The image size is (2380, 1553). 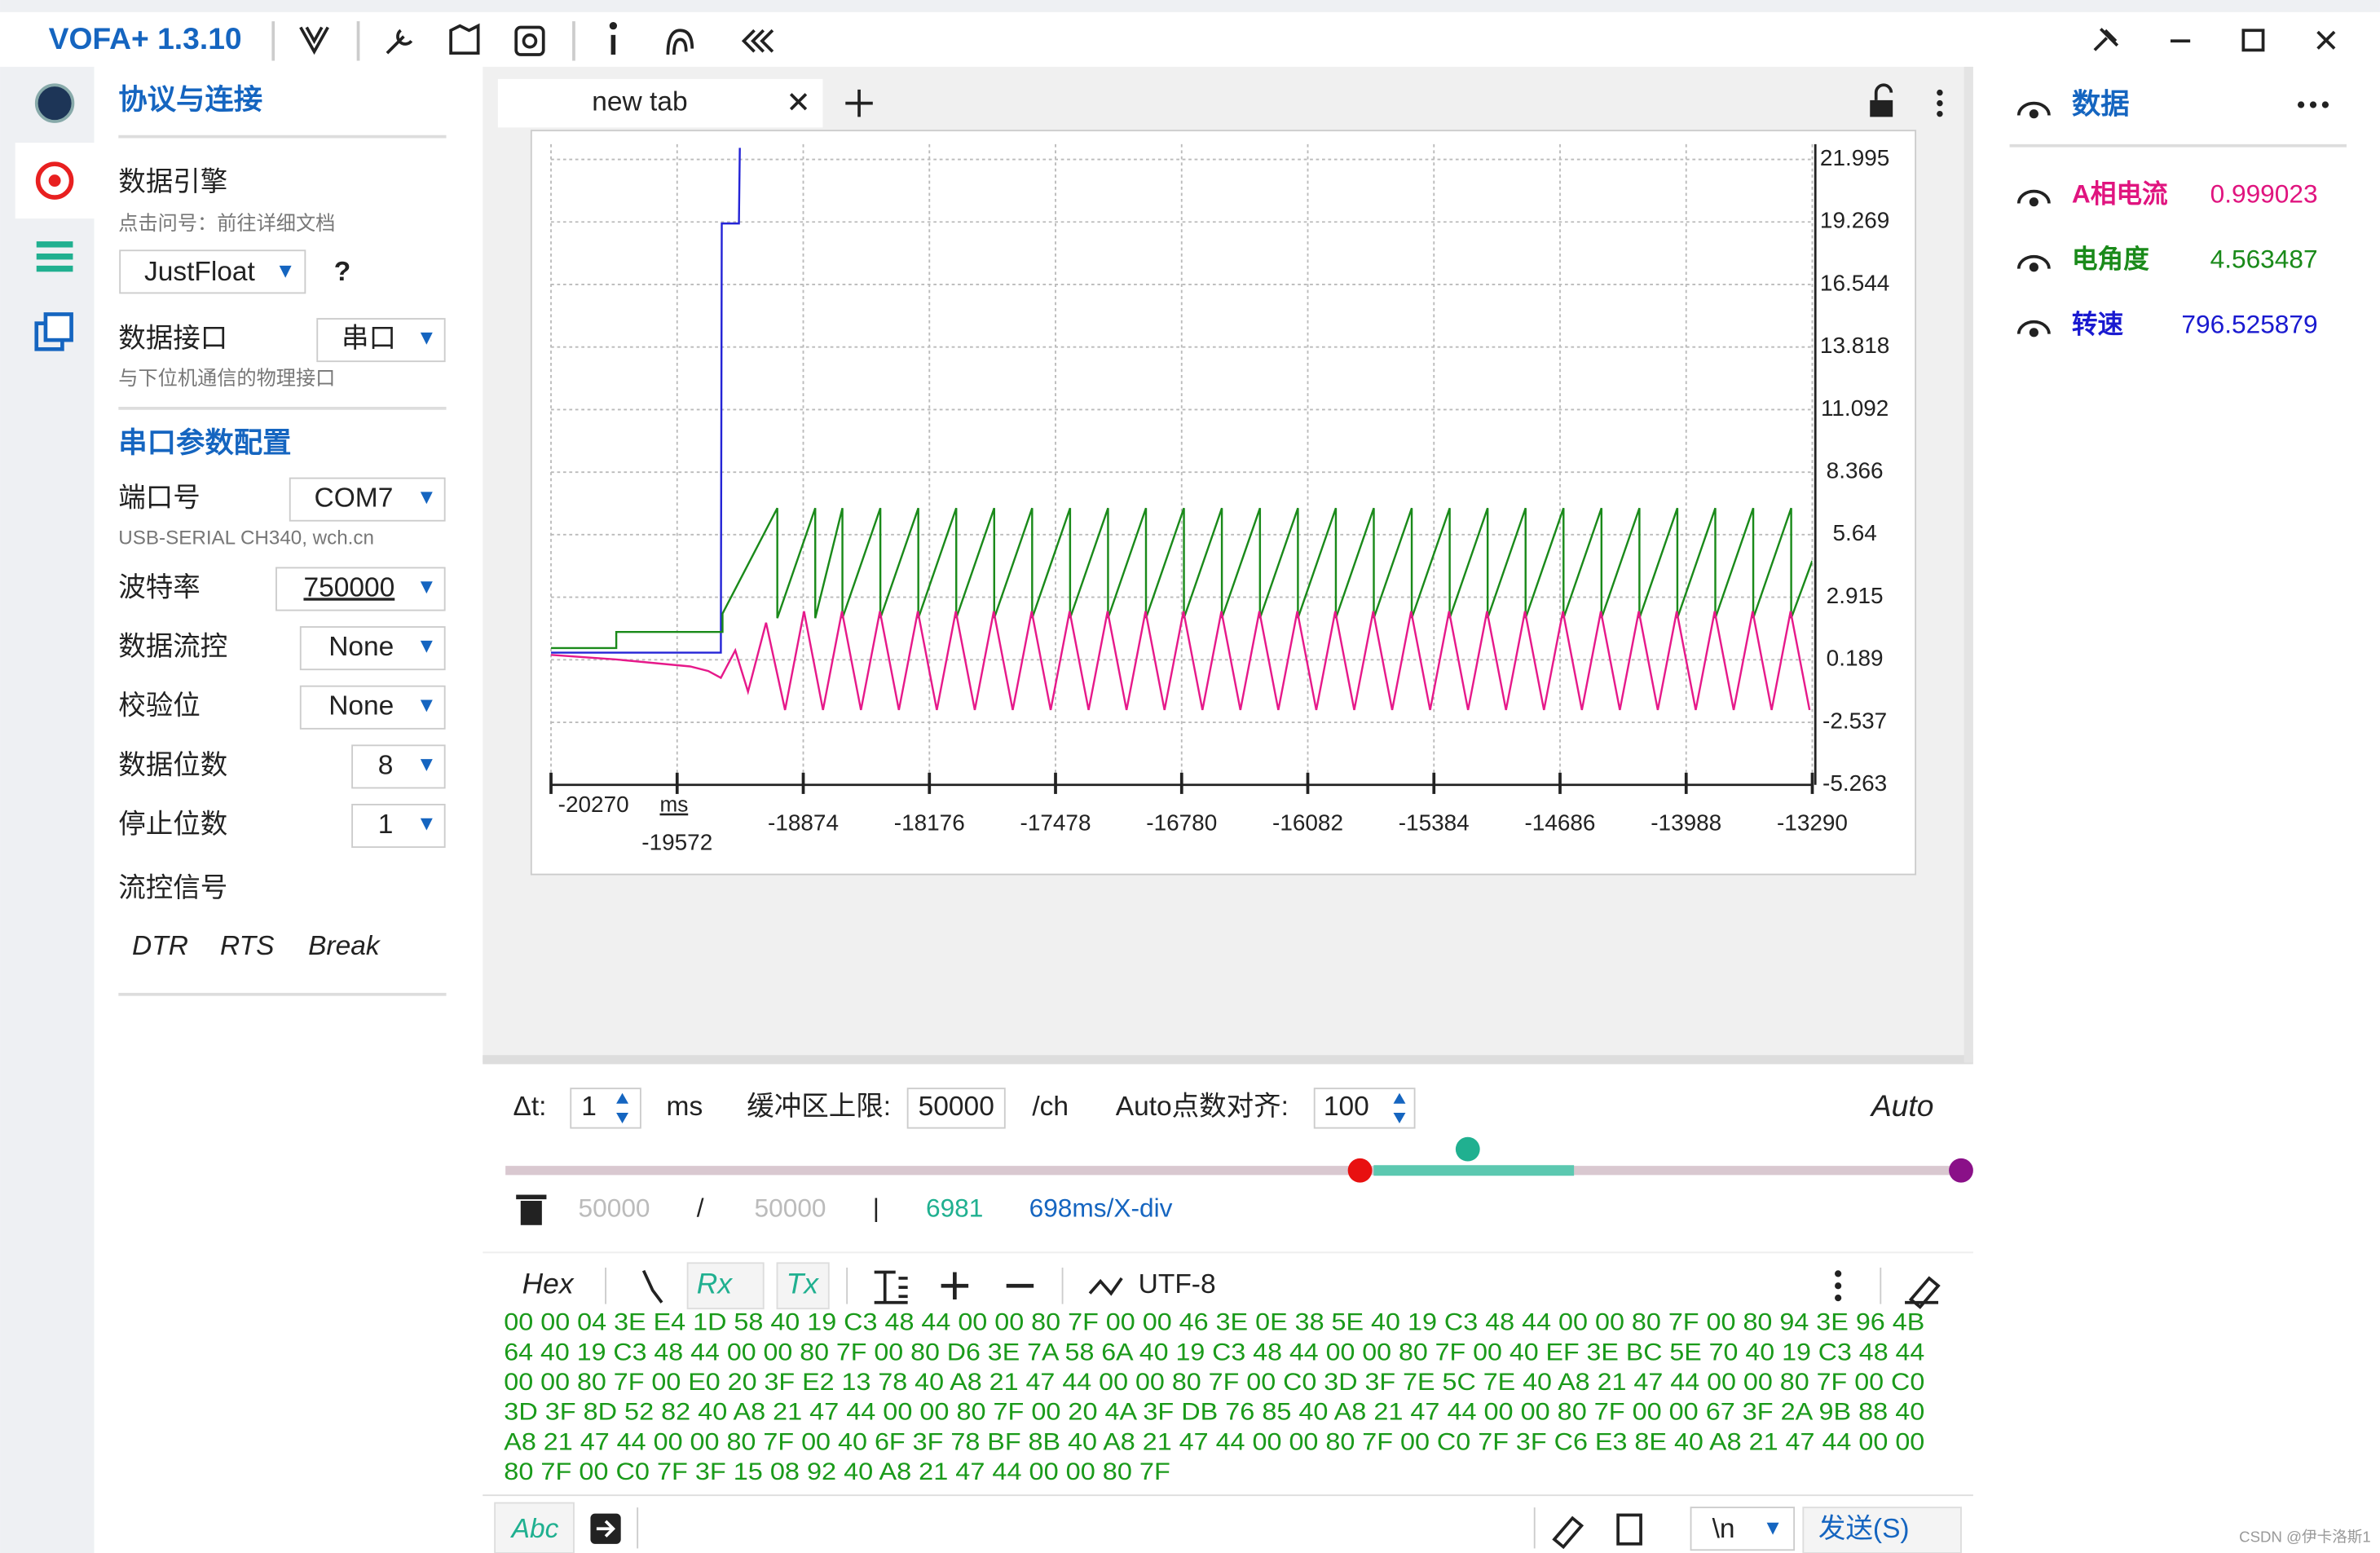 I want to click on cursor-icon, so click(x=652, y=1286).